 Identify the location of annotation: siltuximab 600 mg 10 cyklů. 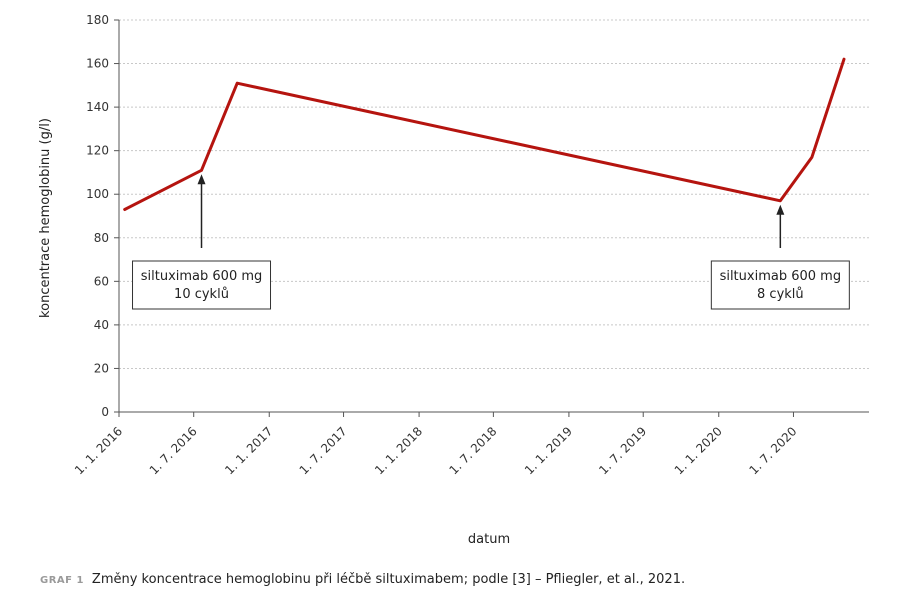
(202, 242).